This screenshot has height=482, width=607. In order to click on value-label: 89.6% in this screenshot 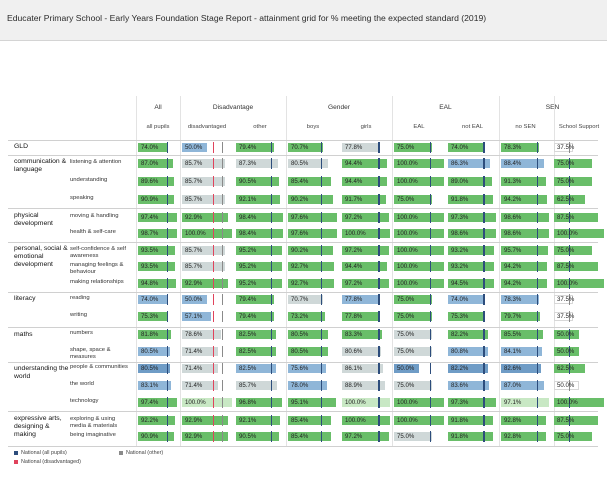, I will do `click(150, 181)`.